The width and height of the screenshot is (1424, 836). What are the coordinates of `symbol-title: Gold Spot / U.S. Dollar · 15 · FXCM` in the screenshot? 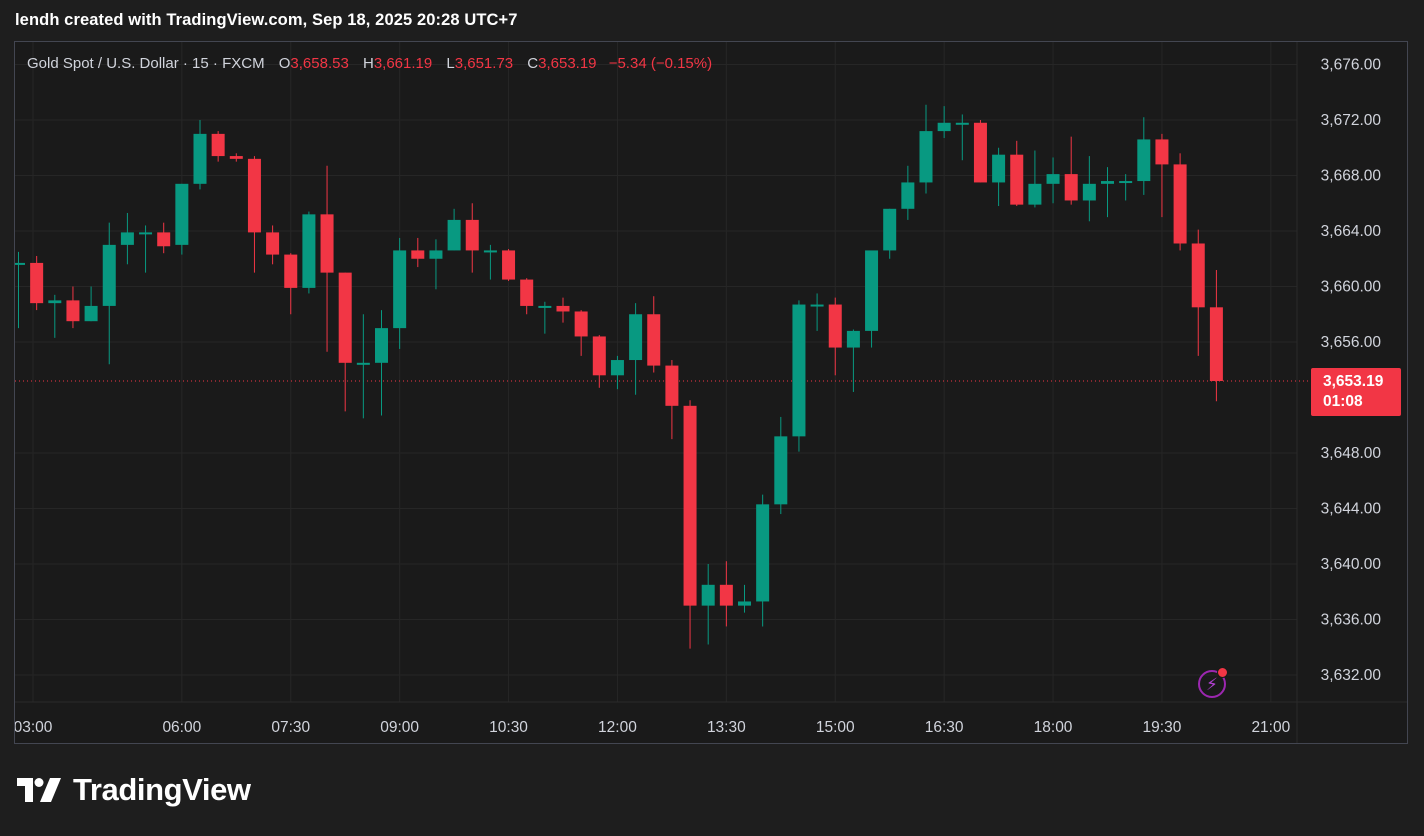 It's located at (146, 63).